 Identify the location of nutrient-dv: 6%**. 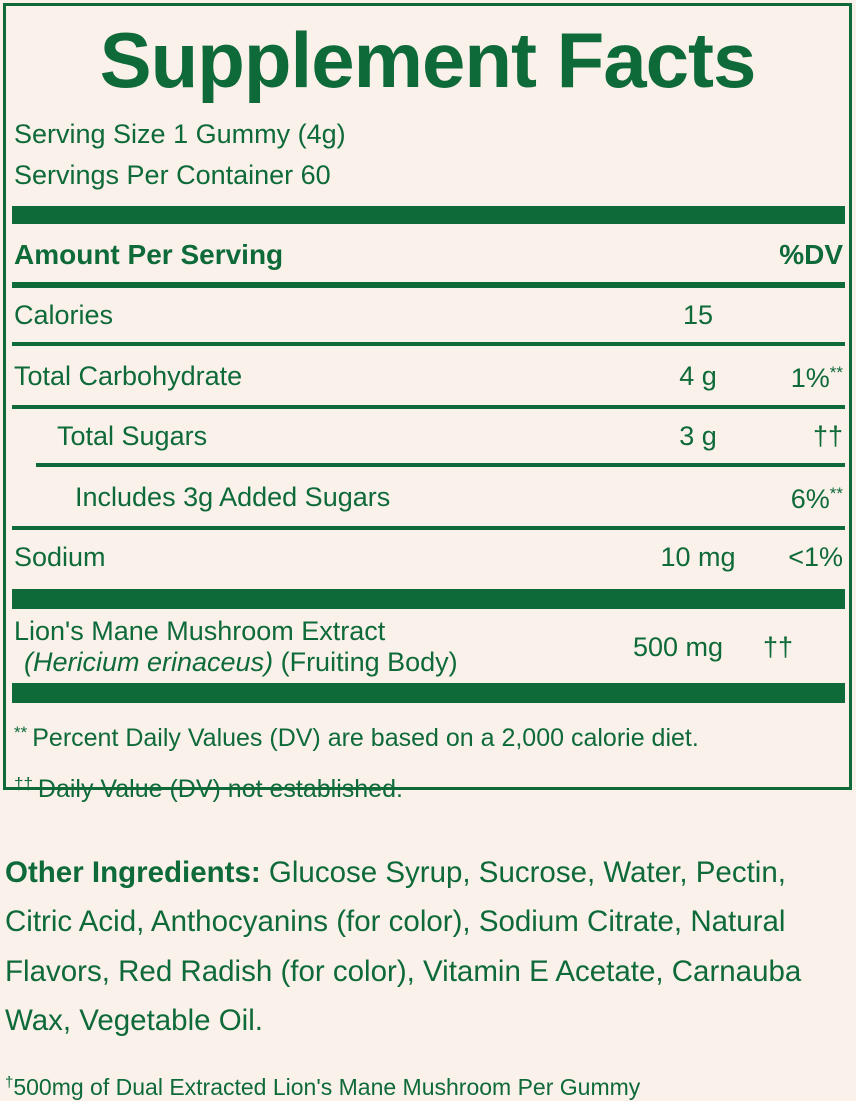
(803, 496).